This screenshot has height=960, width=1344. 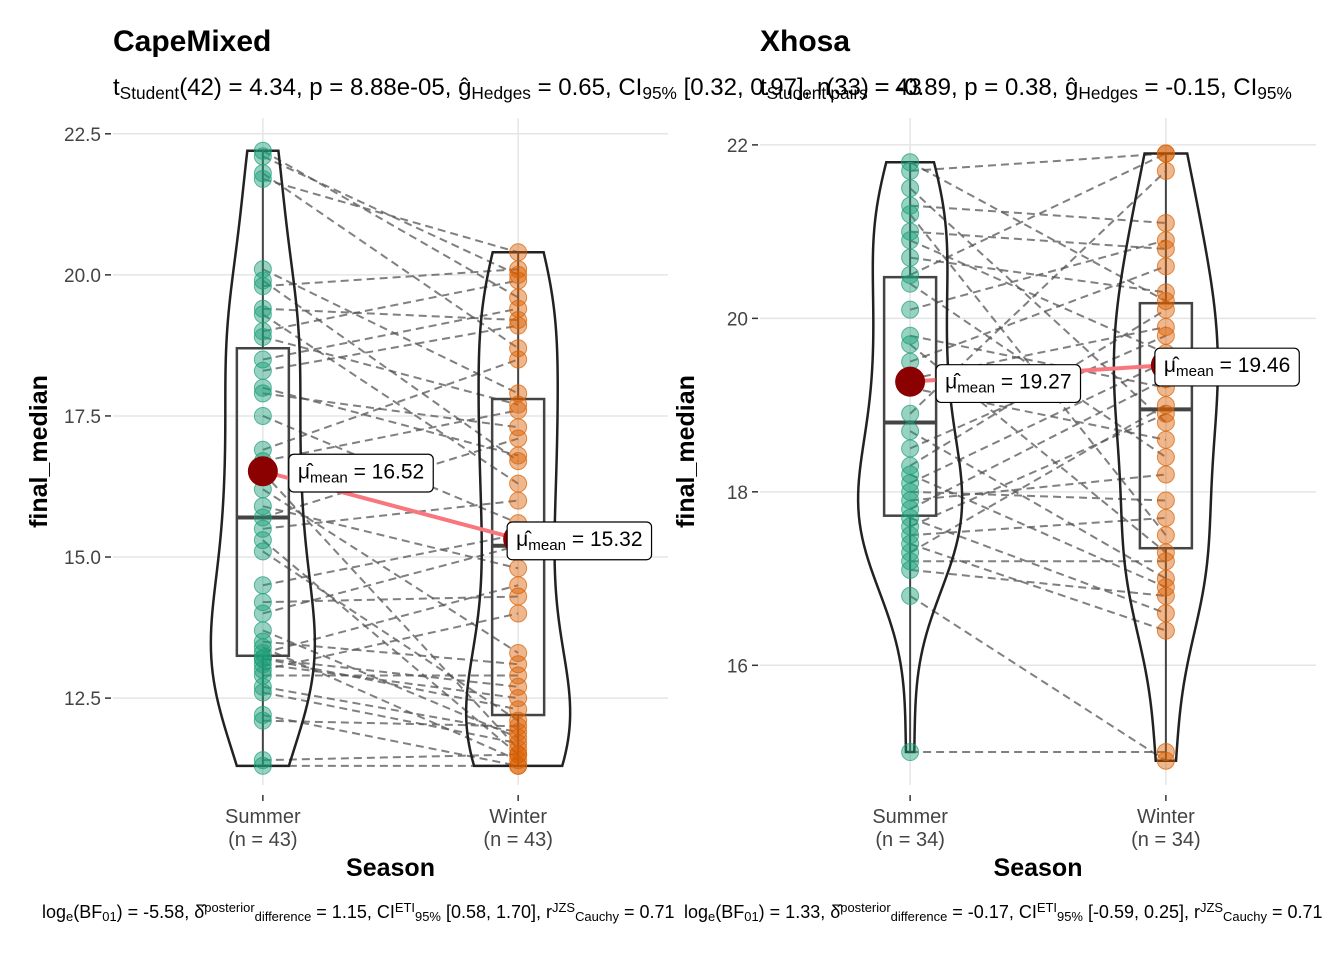 What do you see at coordinates (82, 558) in the screenshot?
I see `y-tick-label: 15.0` at bounding box center [82, 558].